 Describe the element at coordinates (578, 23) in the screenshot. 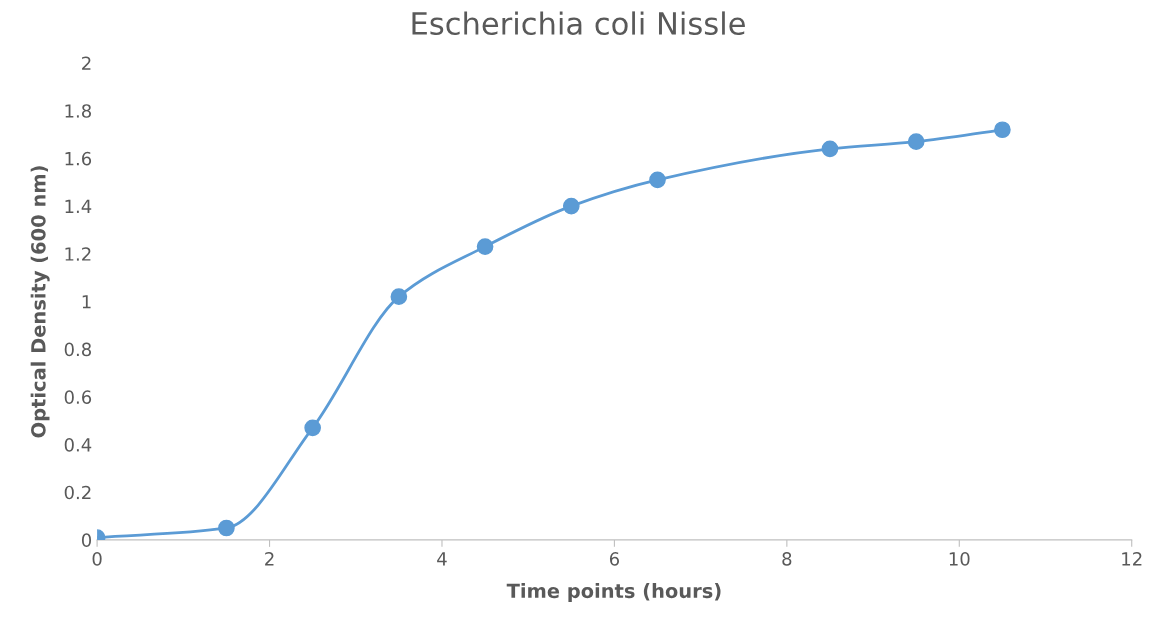

I see `chart-title: Escherichia coli Nissle` at that location.